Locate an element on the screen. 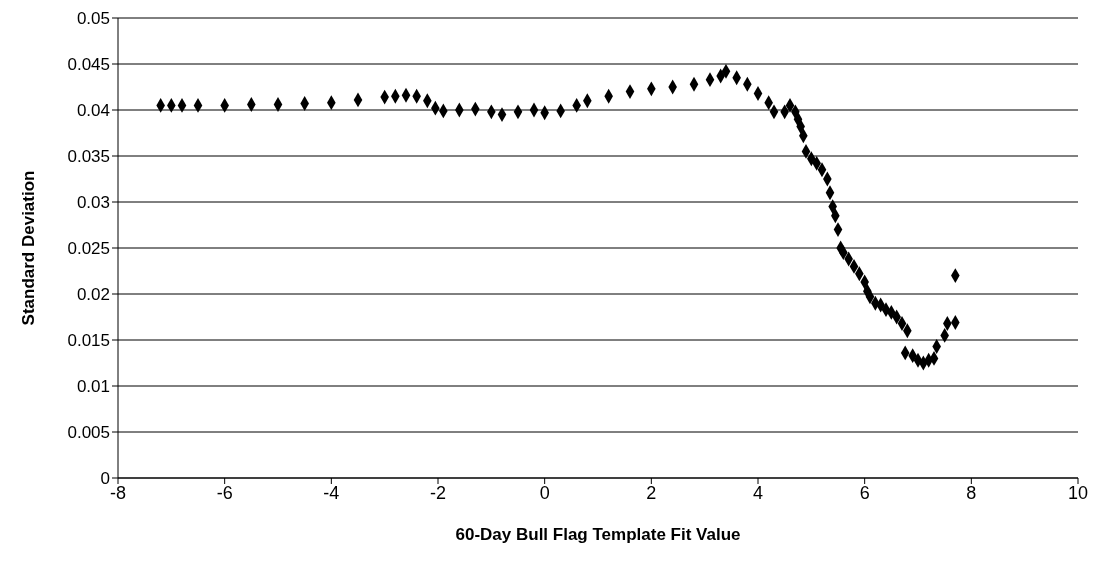 The height and width of the screenshot is (566, 1108). y-tick-label: 0 is located at coordinates (105, 479).